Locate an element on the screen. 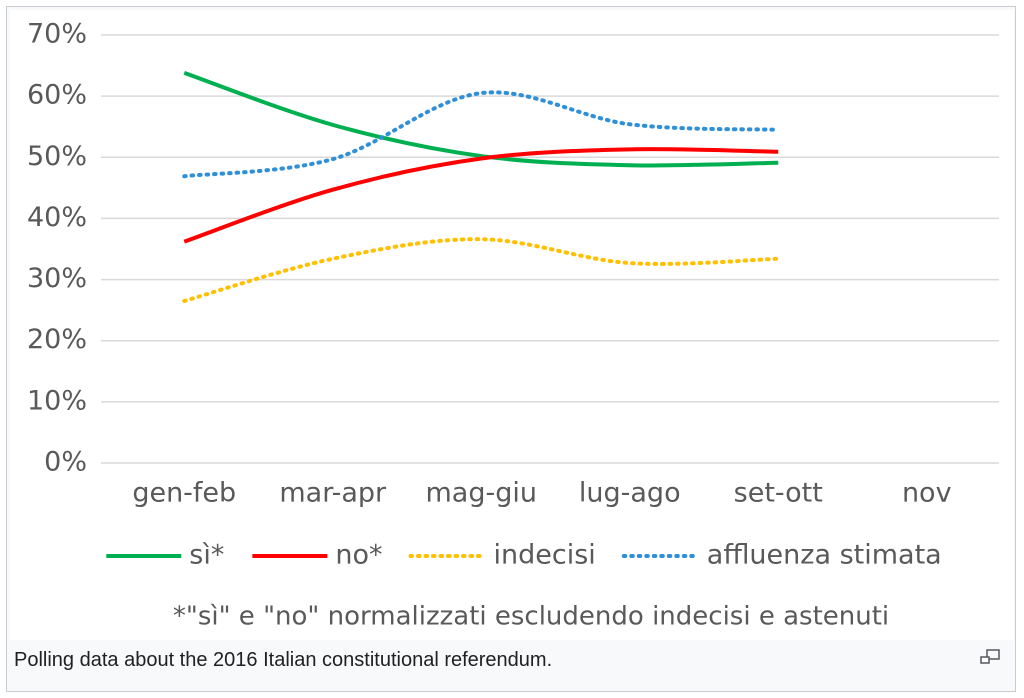  y-tick-label: 0% is located at coordinates (65, 462).